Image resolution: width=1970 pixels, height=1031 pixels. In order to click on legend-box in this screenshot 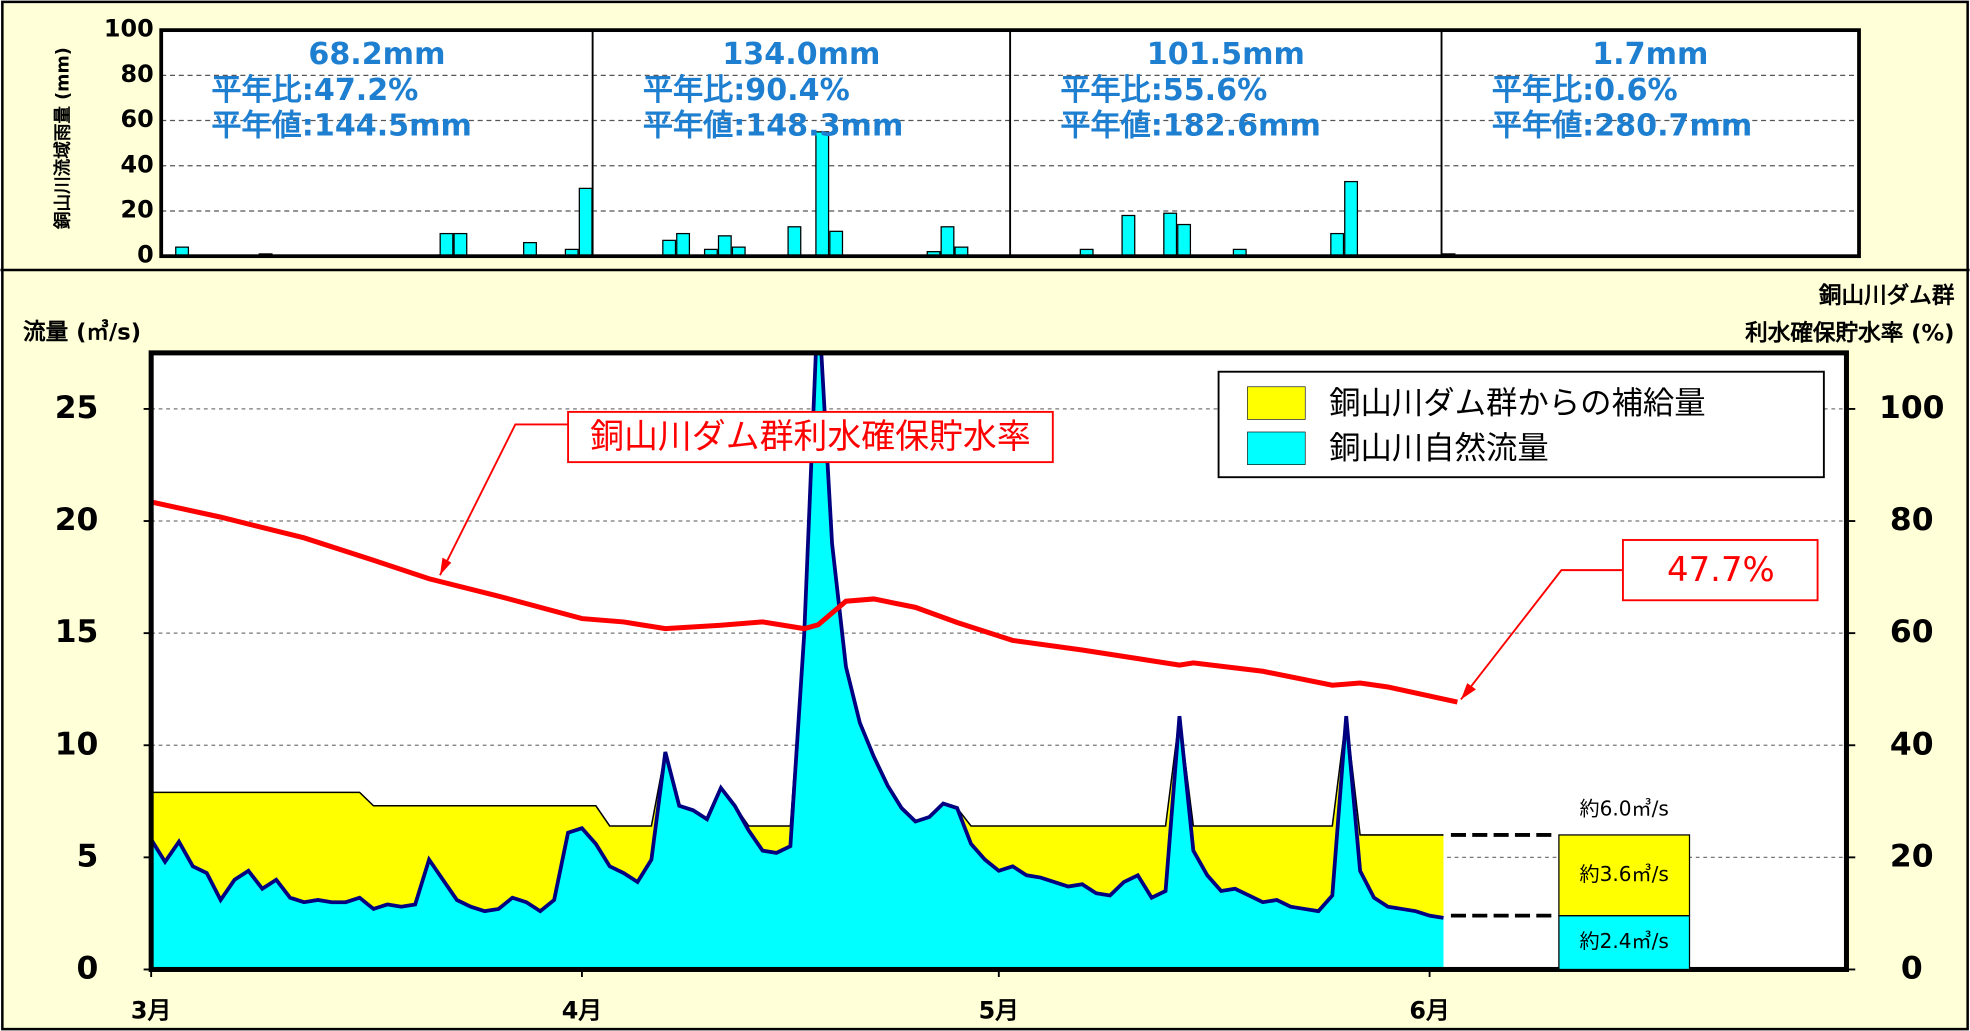, I will do `click(1521, 424)`.